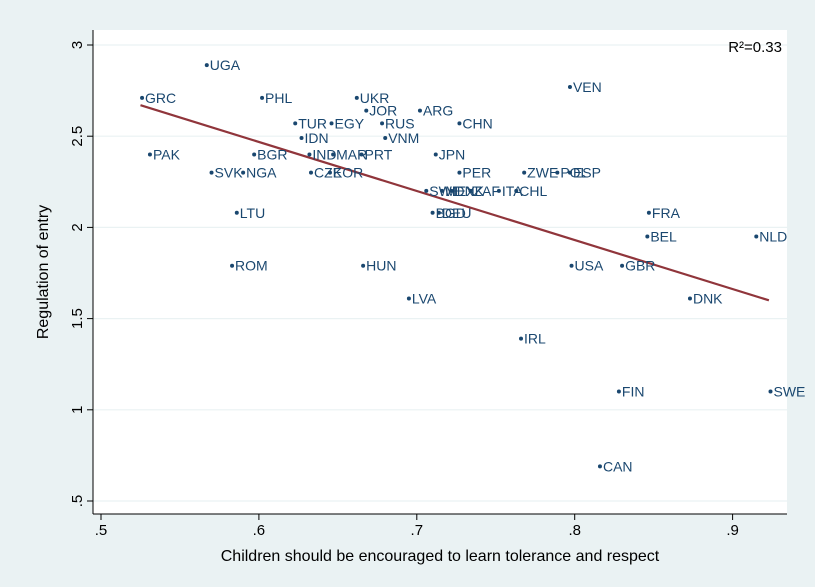 This screenshot has width=815, height=587. What do you see at coordinates (278, 98) in the screenshot?
I see `point-label: PHL` at bounding box center [278, 98].